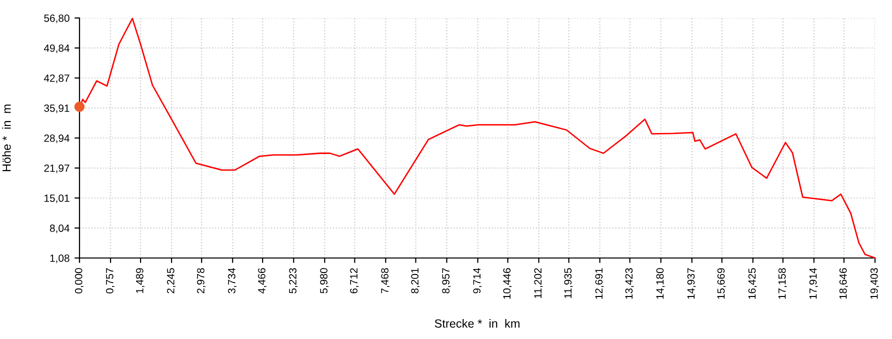 This screenshot has height=339, width=892. Describe the element at coordinates (507, 283) in the screenshot. I see `x-tick-label: 10,446` at that location.